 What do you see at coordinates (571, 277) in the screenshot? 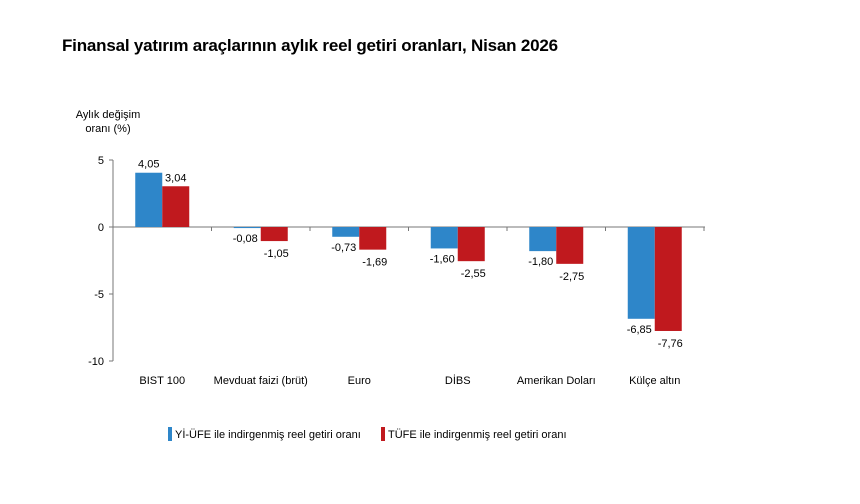
I see `data-label: -2,75` at bounding box center [571, 277].